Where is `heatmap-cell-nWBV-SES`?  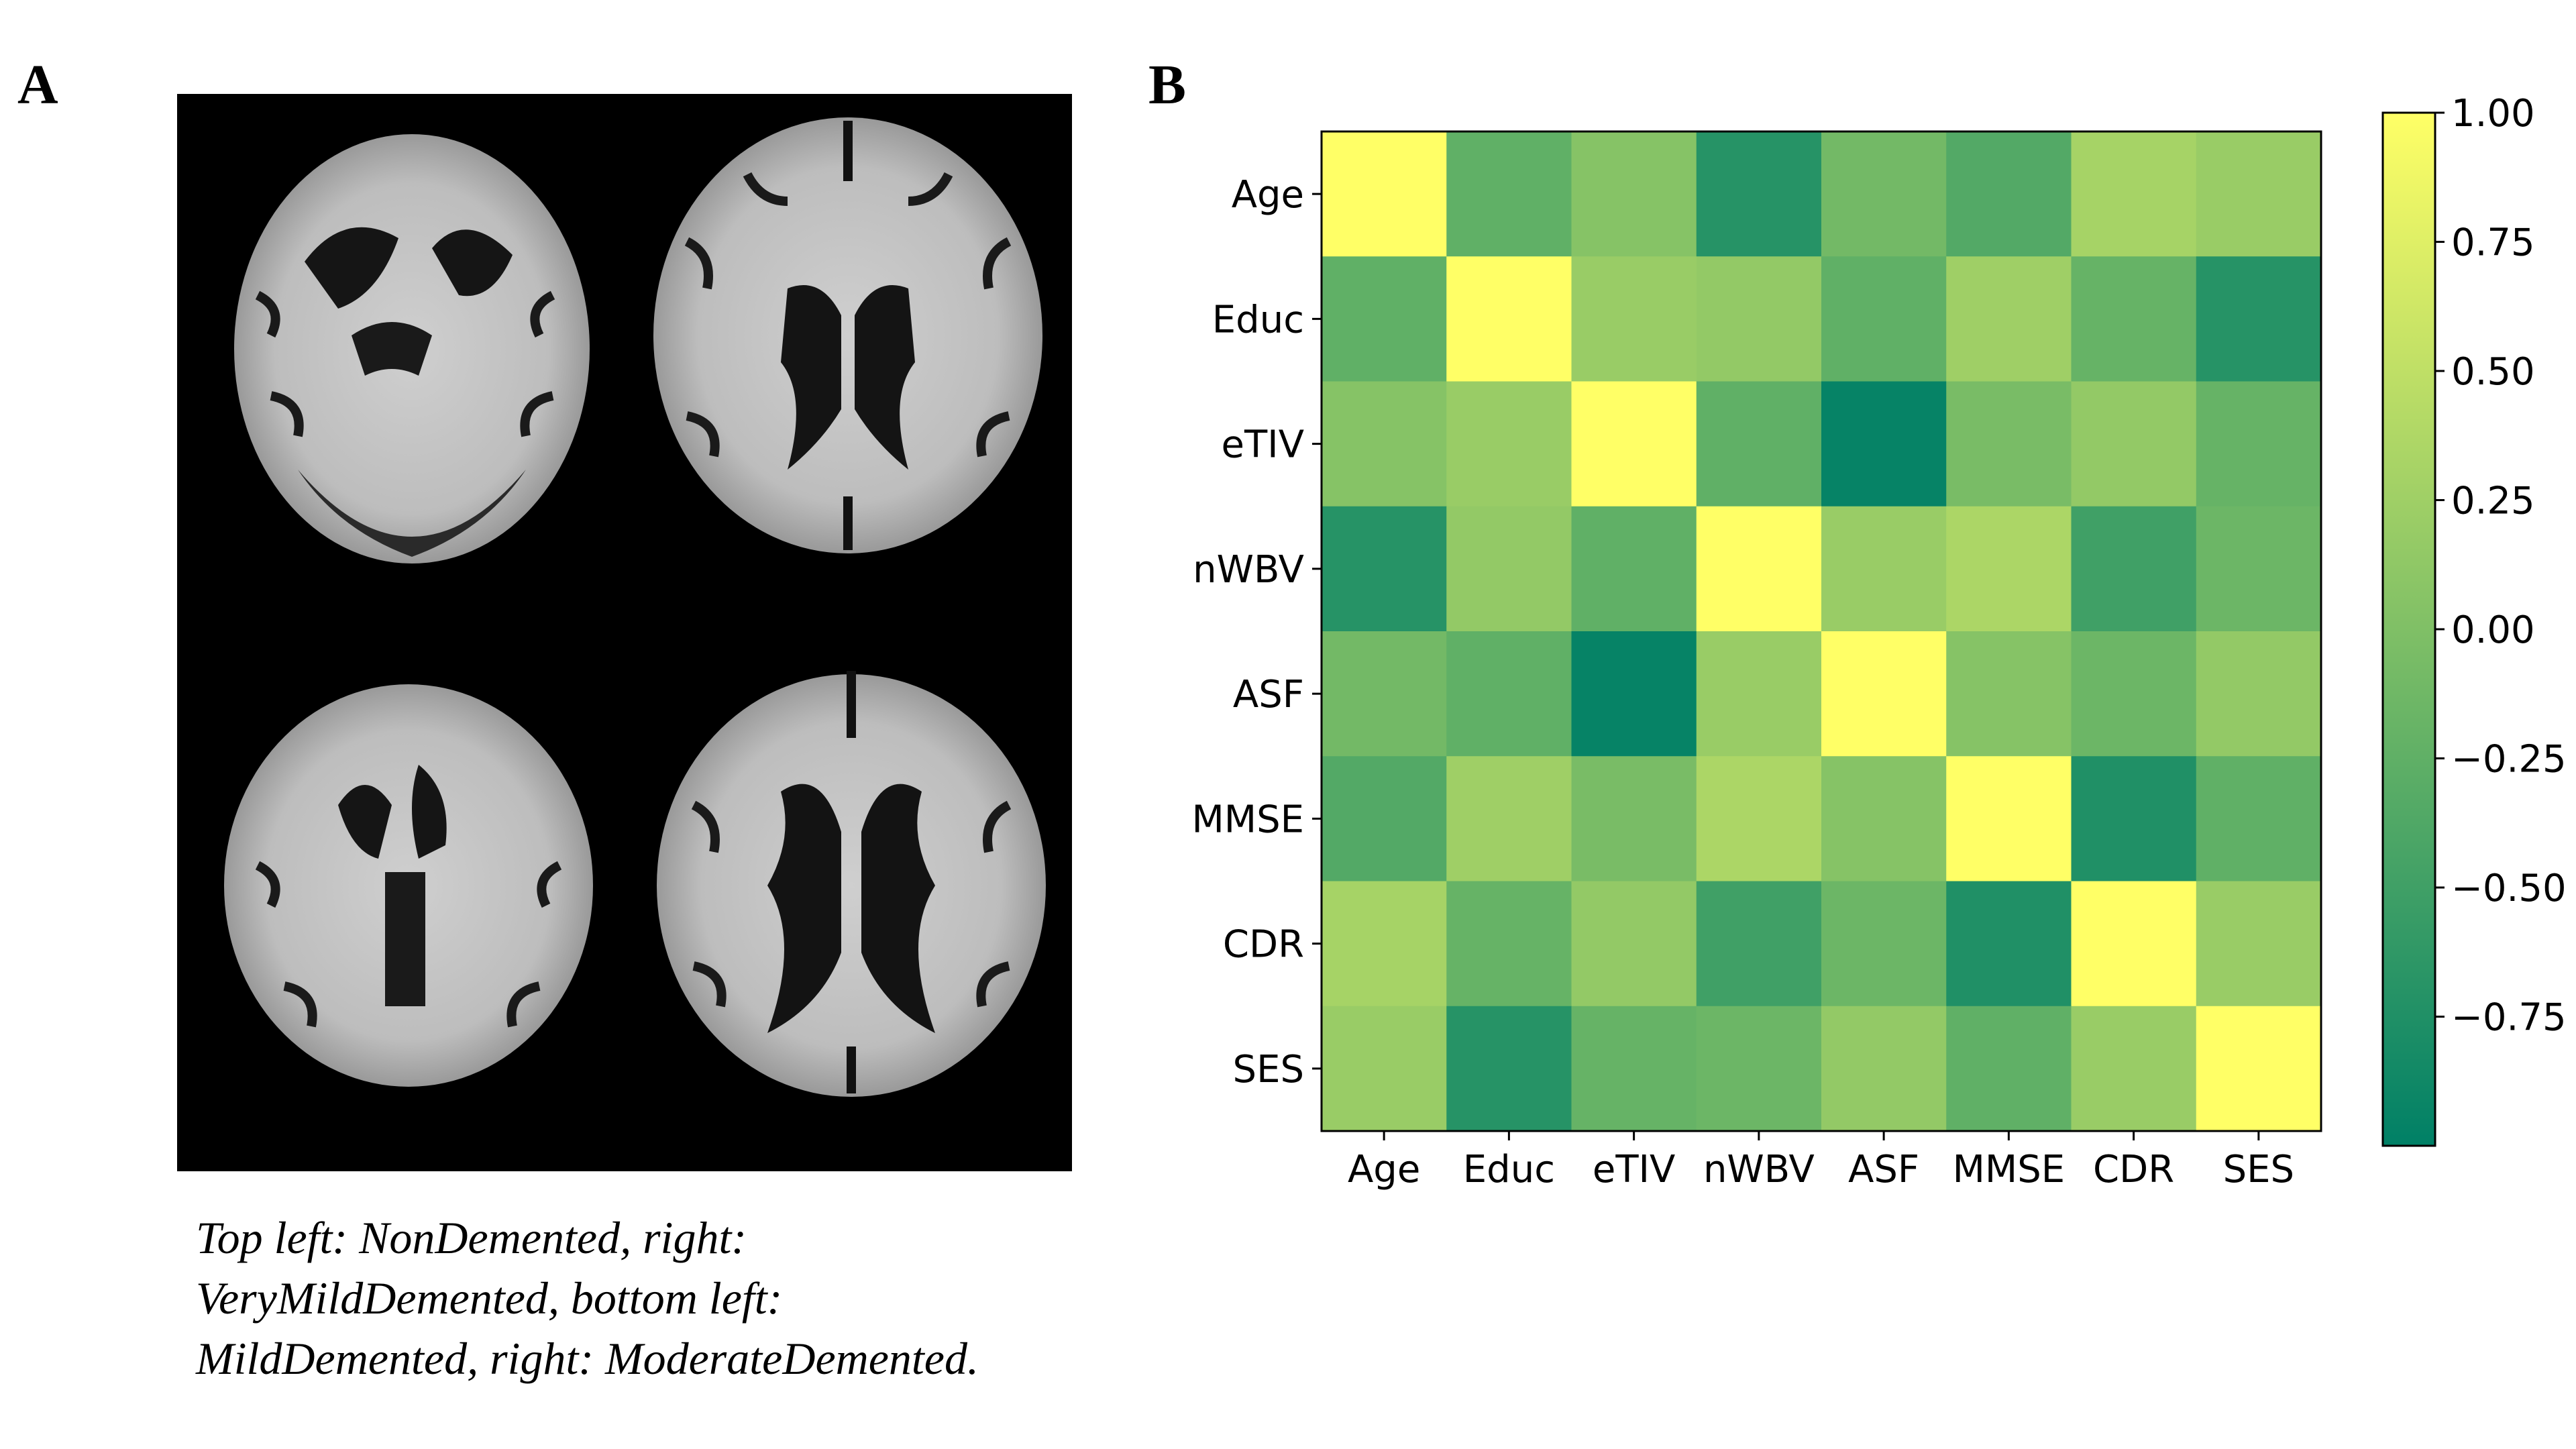 heatmap-cell-nWBV-SES is located at coordinates (2259, 569).